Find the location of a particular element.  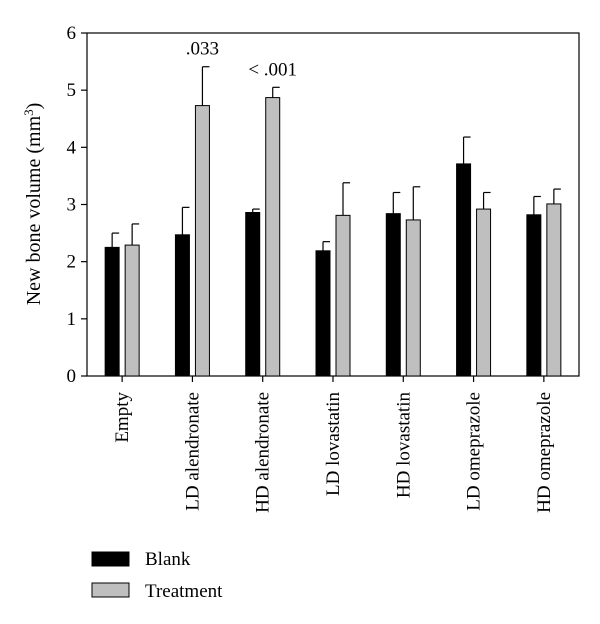

significance-label: .033 is located at coordinates (202, 49).